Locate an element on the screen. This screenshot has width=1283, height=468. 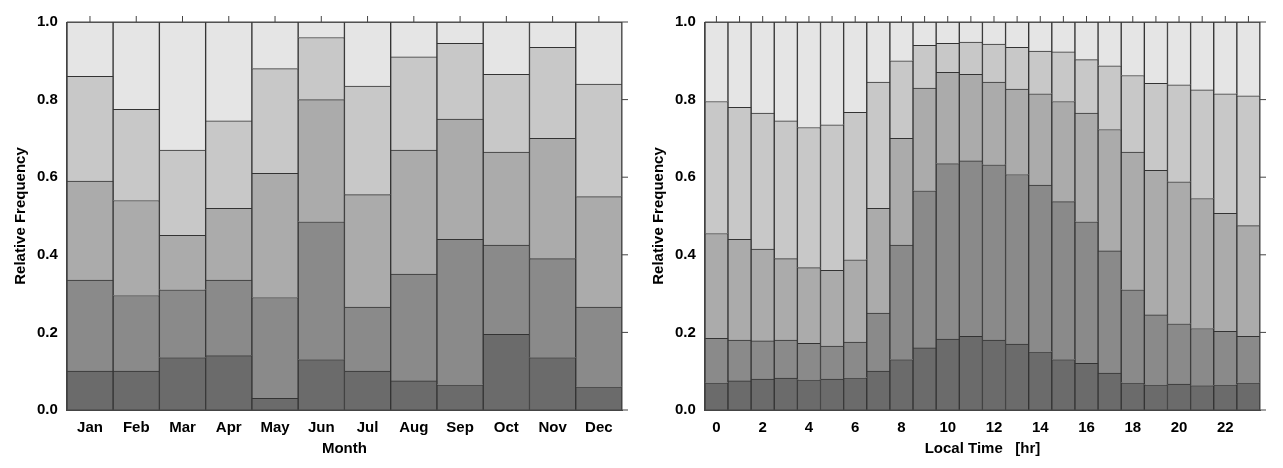
x-tick-label: Mar is located at coordinates (182, 427).